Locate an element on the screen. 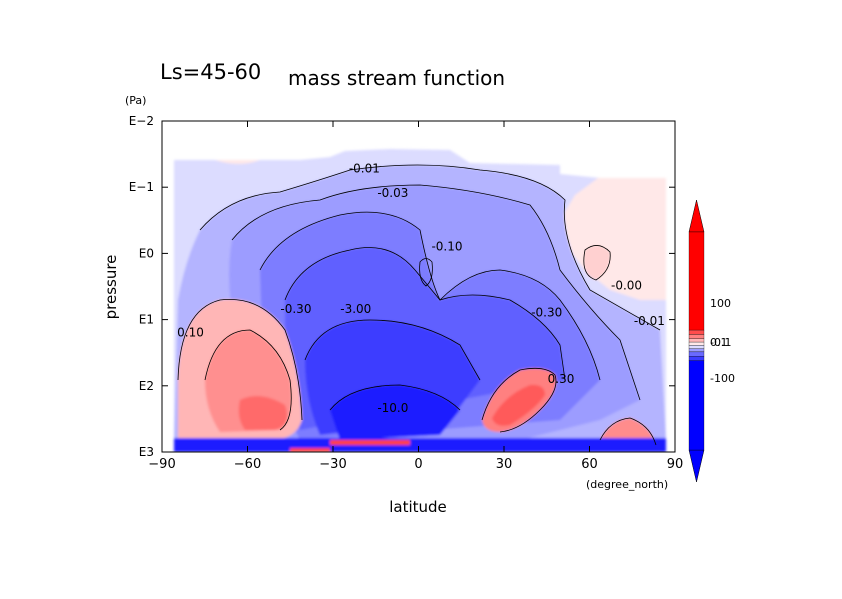  x-units: (degree_north) is located at coordinates (627, 484).